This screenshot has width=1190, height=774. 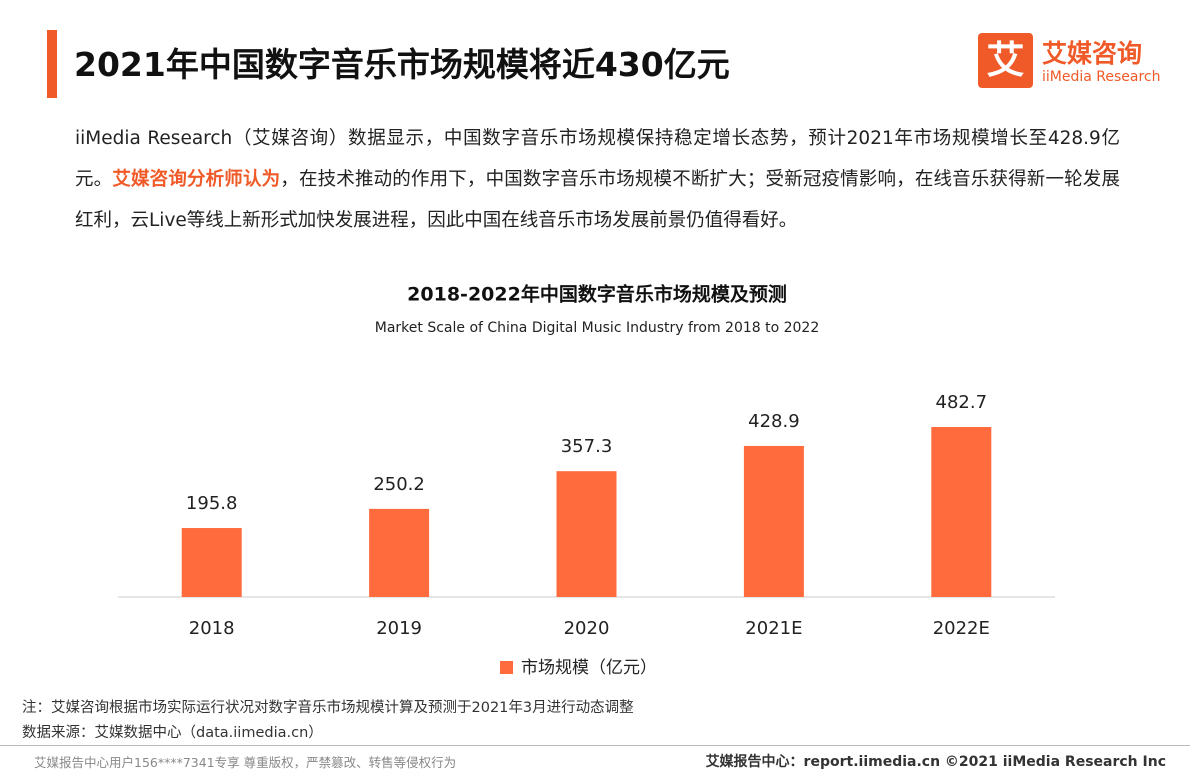 What do you see at coordinates (587, 446) in the screenshot?
I see `value-label: 357.3` at bounding box center [587, 446].